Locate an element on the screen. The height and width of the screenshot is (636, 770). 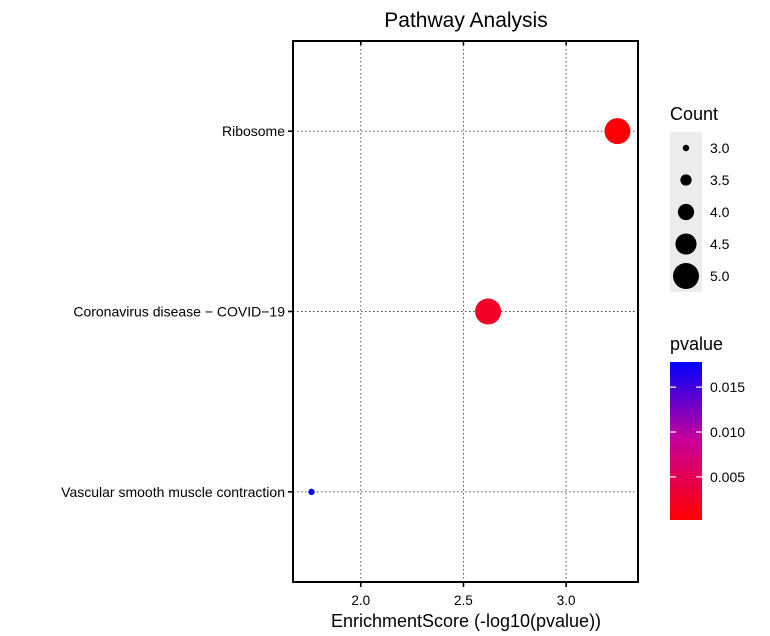
x-tick-label: 3.0 is located at coordinates (566, 600).